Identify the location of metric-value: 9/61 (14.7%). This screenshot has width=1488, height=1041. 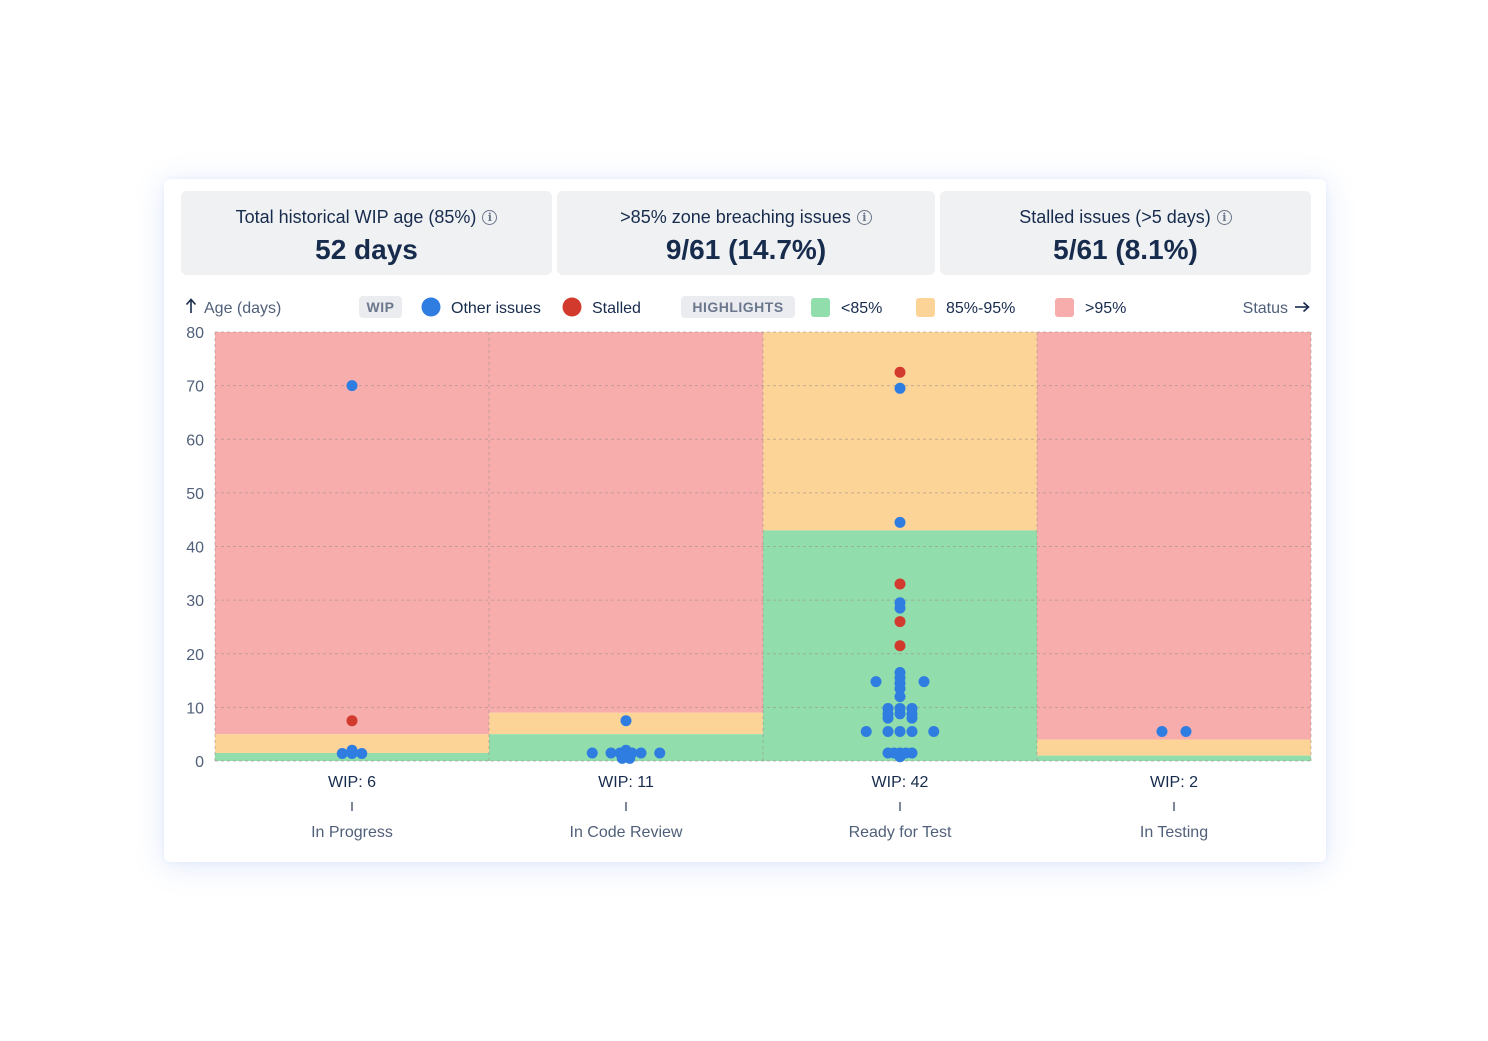
(746, 249).